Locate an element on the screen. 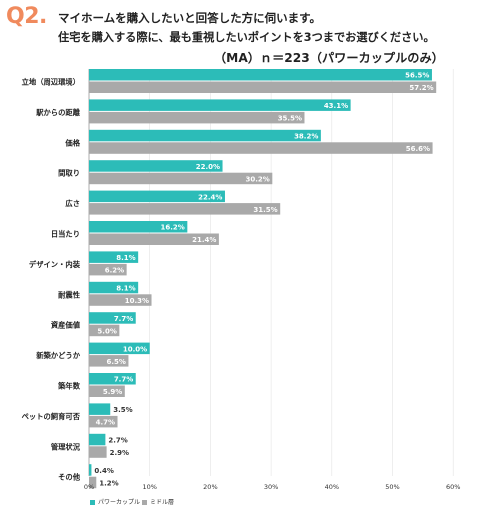  category-label: デザイン・内装 is located at coordinates (55, 264).